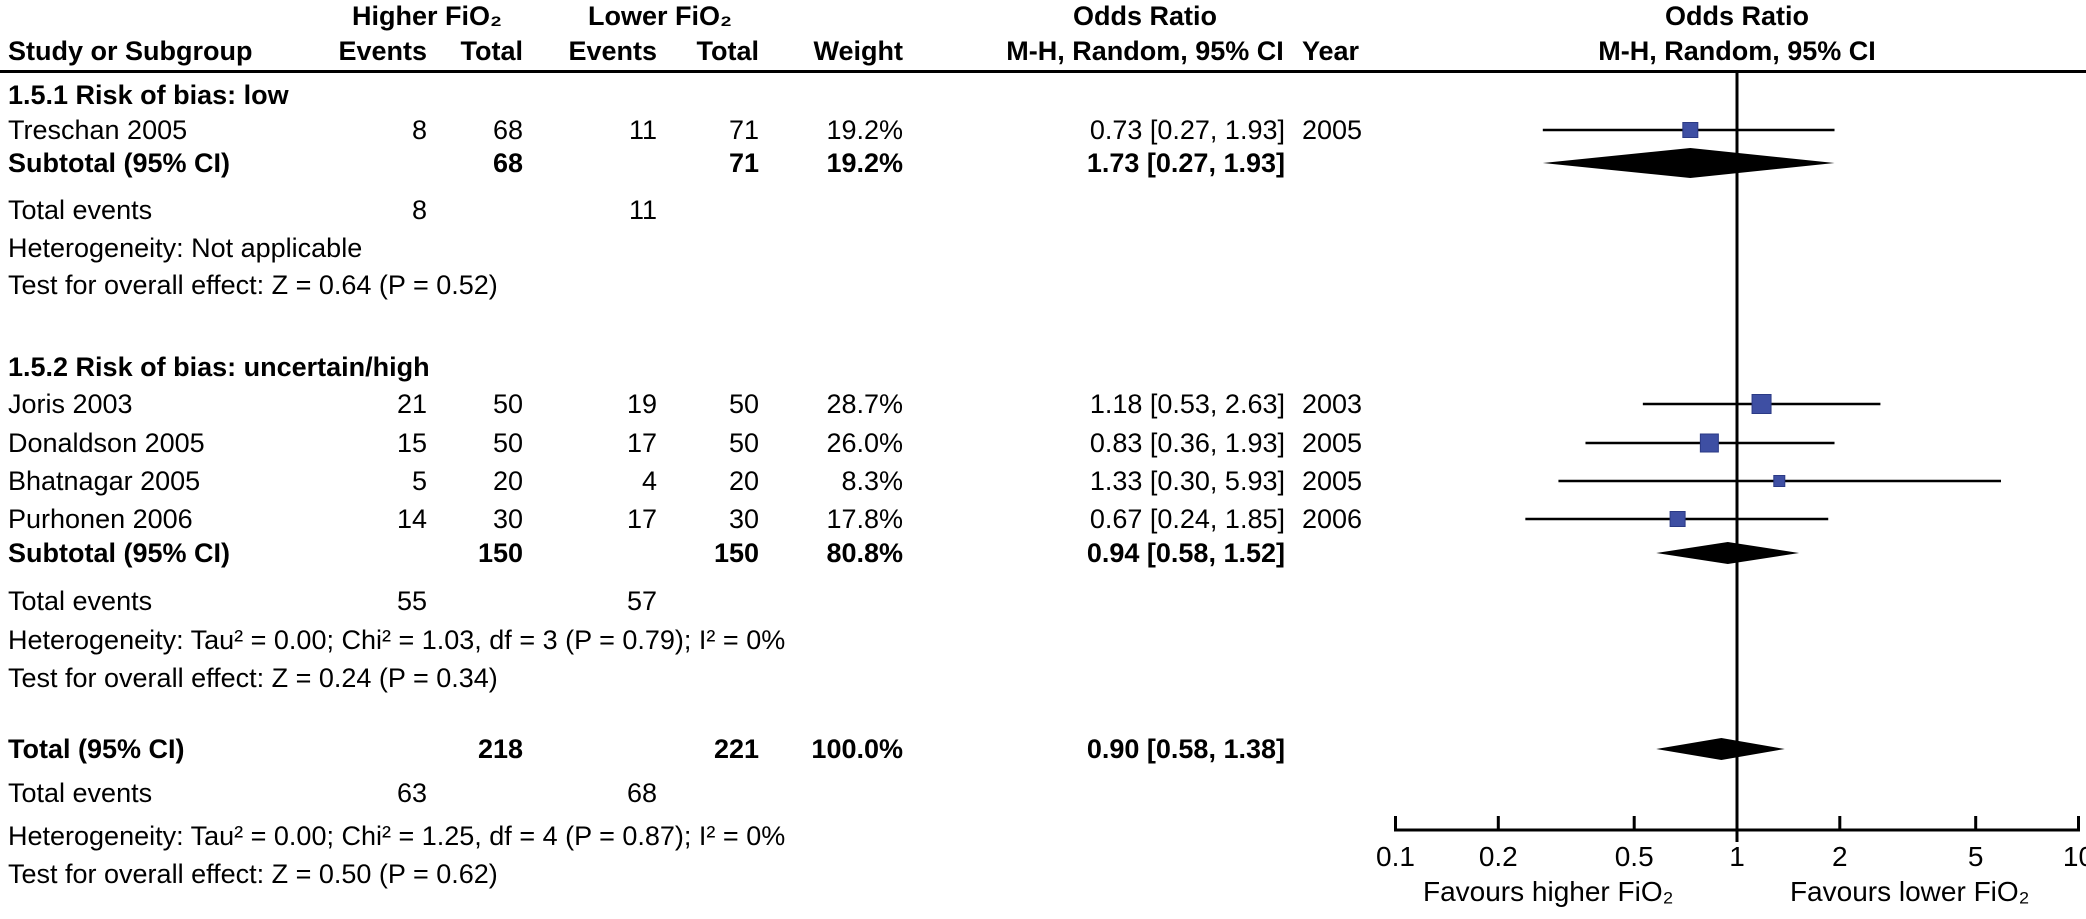 Image resolution: width=2086 pixels, height=919 pixels. Describe the element at coordinates (736, 553) in the screenshot. I see `total2-value: 150` at that location.